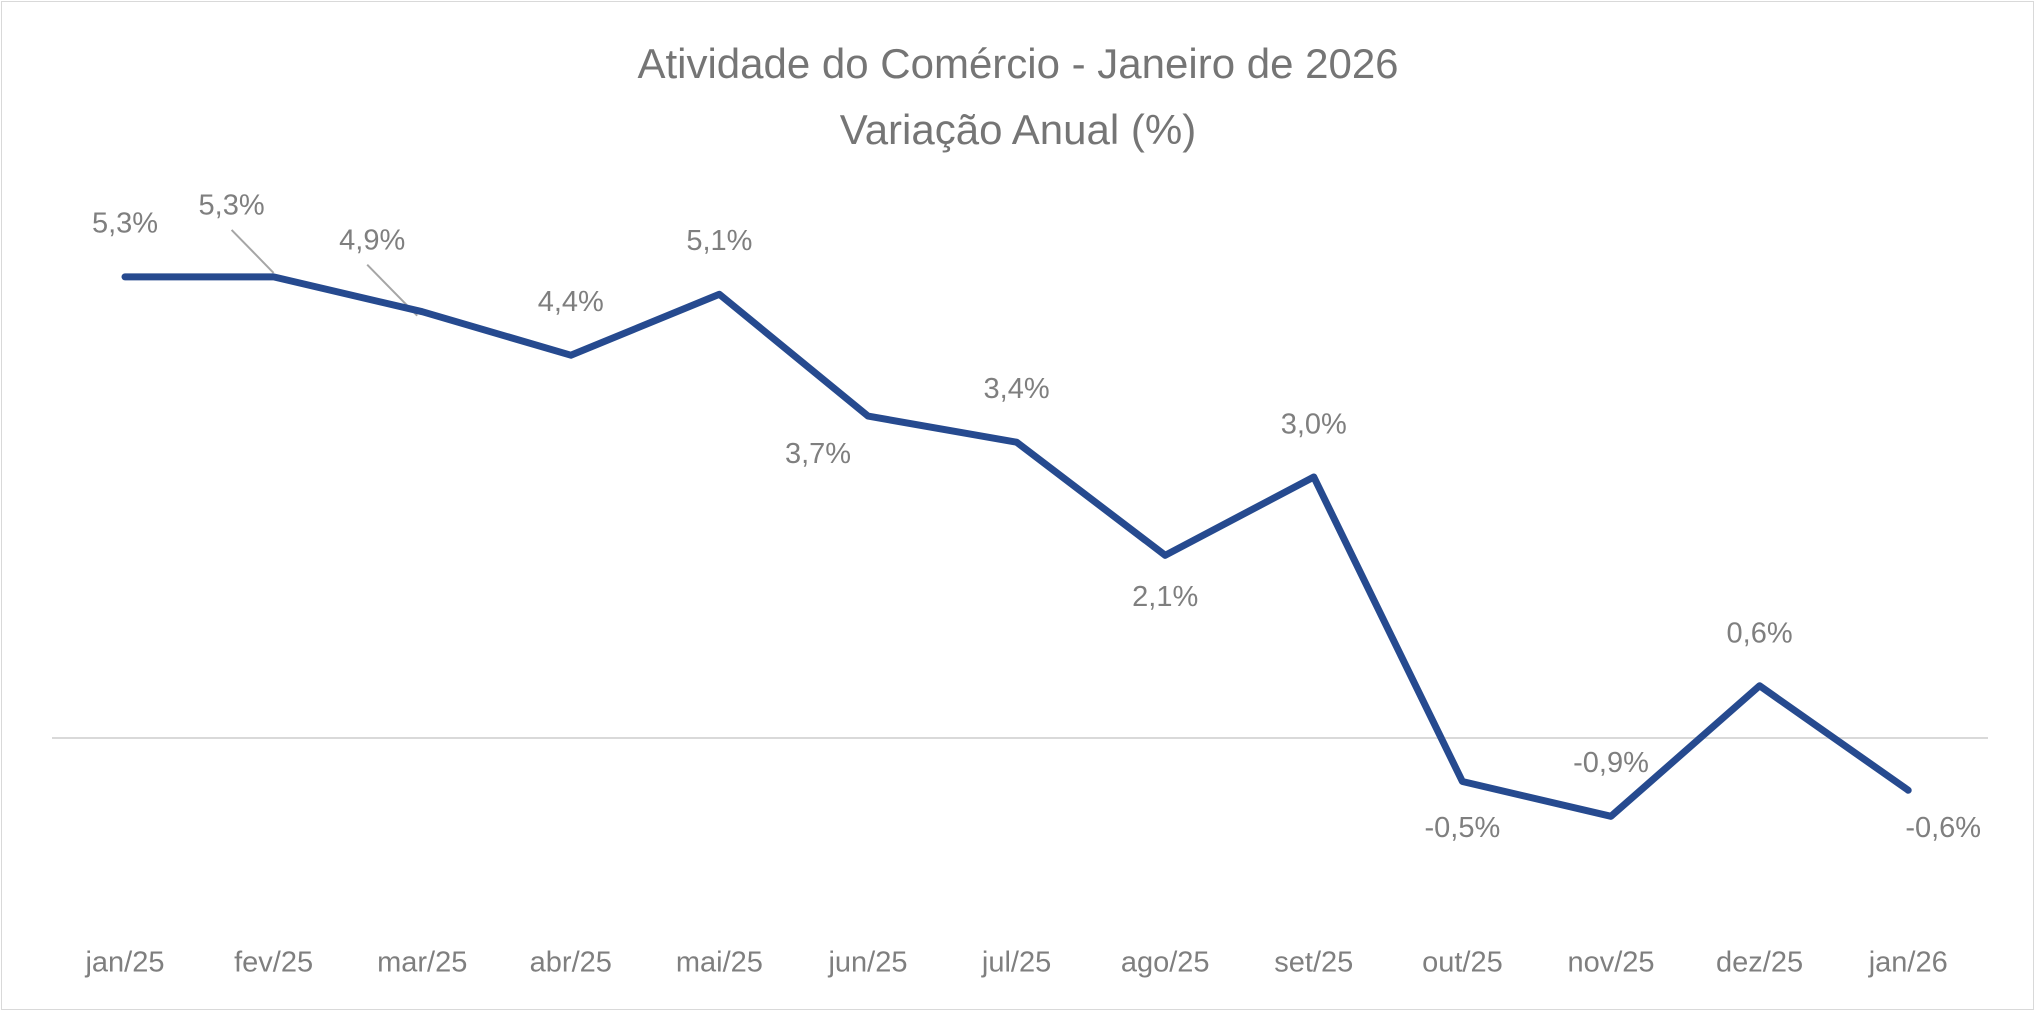  I want to click on data-label: -0,6%, so click(1943, 828).